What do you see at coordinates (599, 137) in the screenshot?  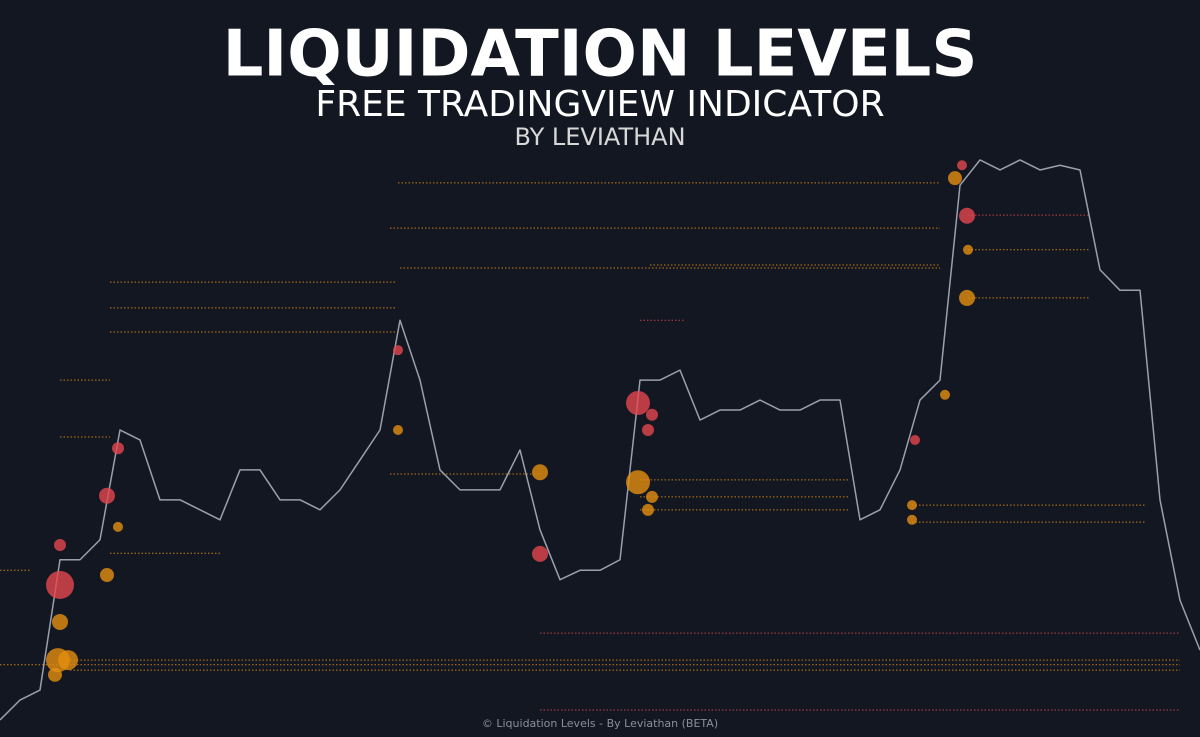 I see `byline: BY LEVIATHAN` at bounding box center [599, 137].